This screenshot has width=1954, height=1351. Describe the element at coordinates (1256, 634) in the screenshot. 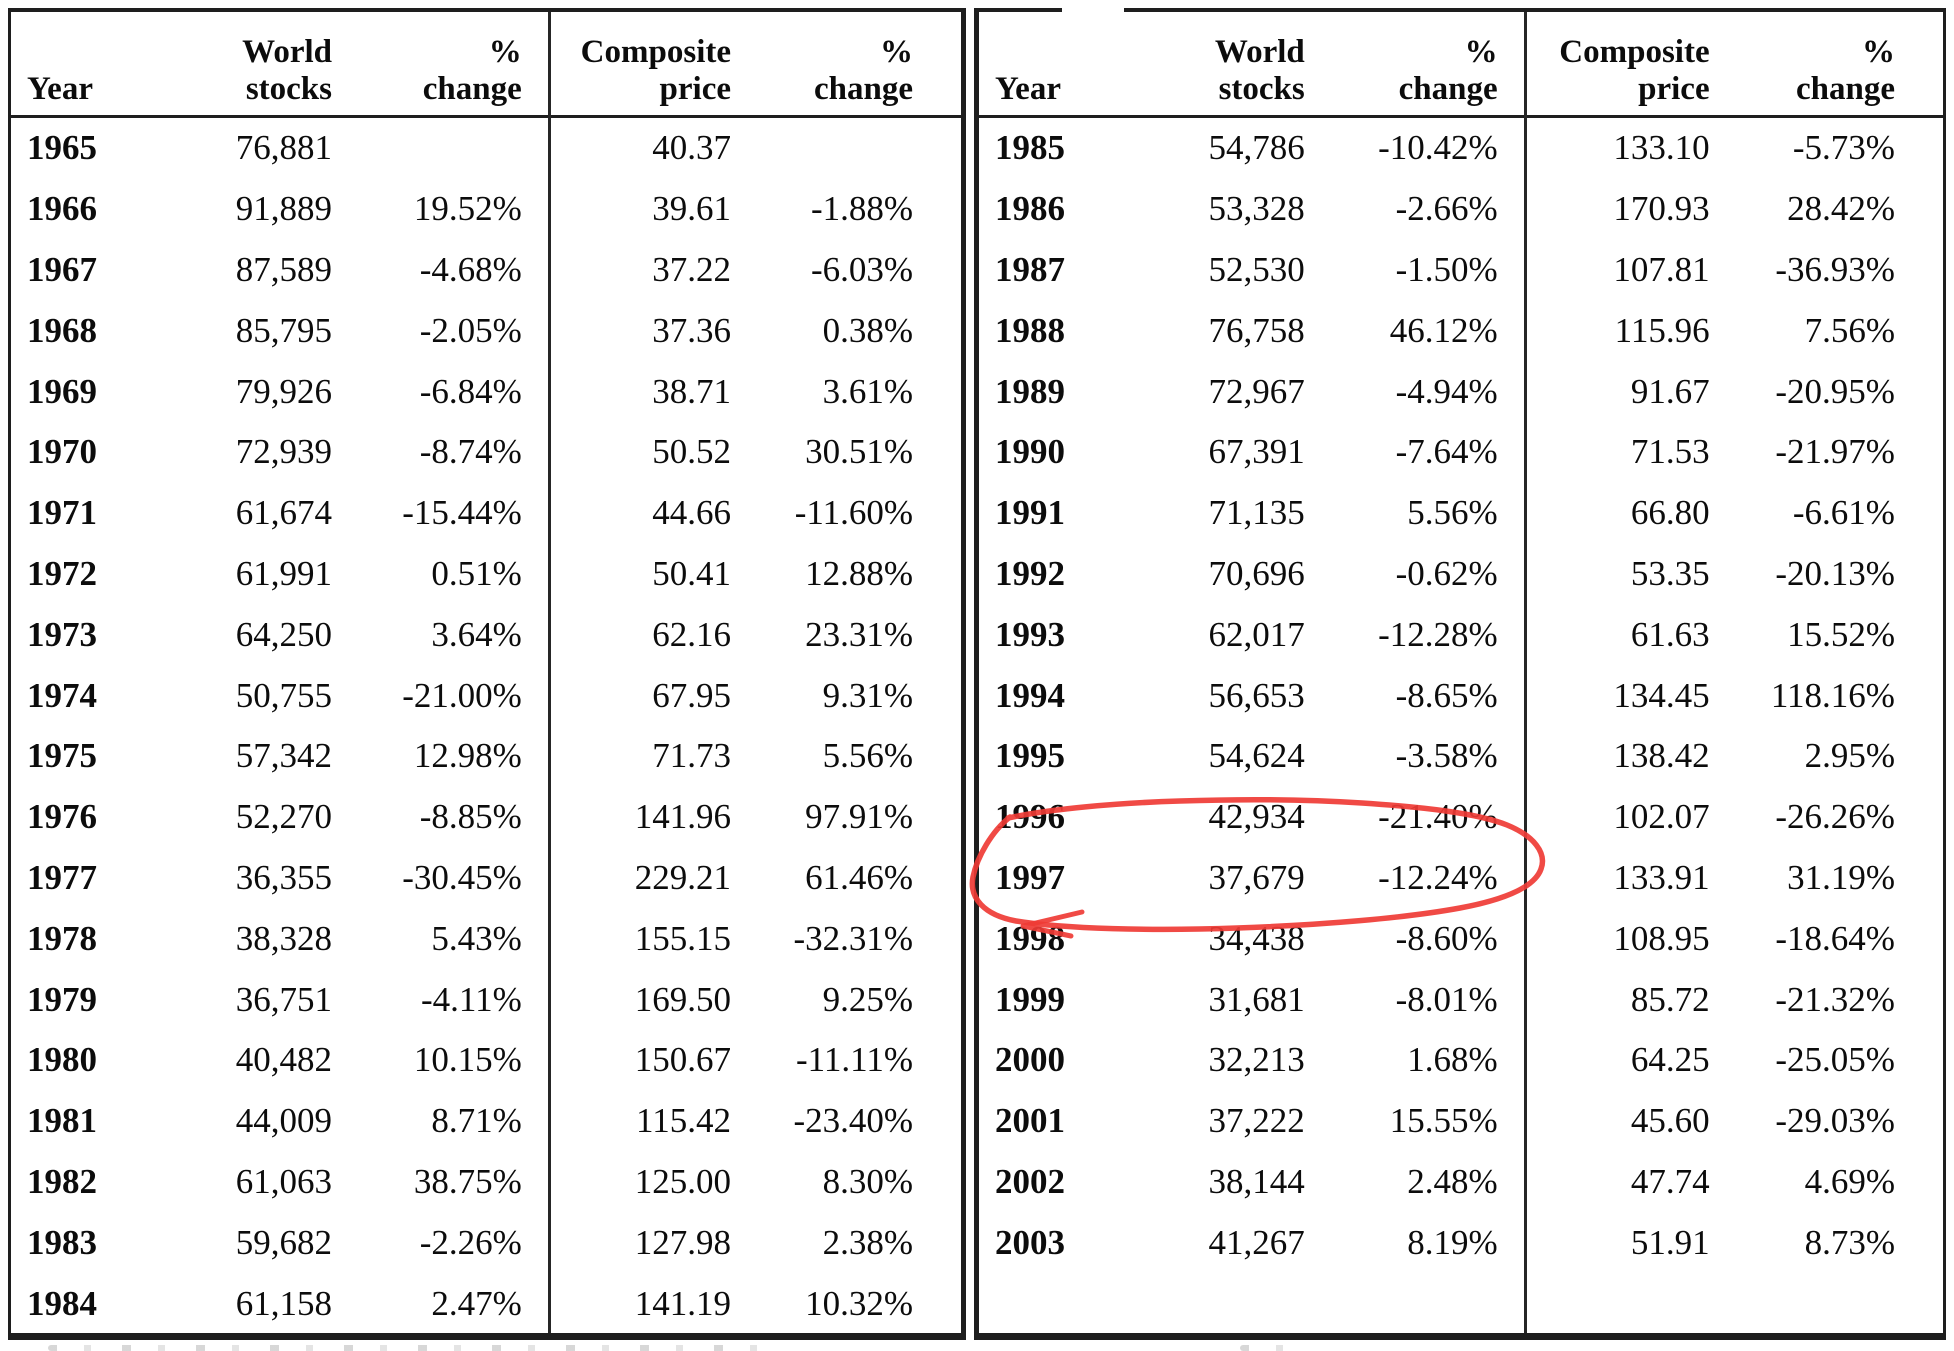

I see `world-stocks-cell: 62,017` at that location.